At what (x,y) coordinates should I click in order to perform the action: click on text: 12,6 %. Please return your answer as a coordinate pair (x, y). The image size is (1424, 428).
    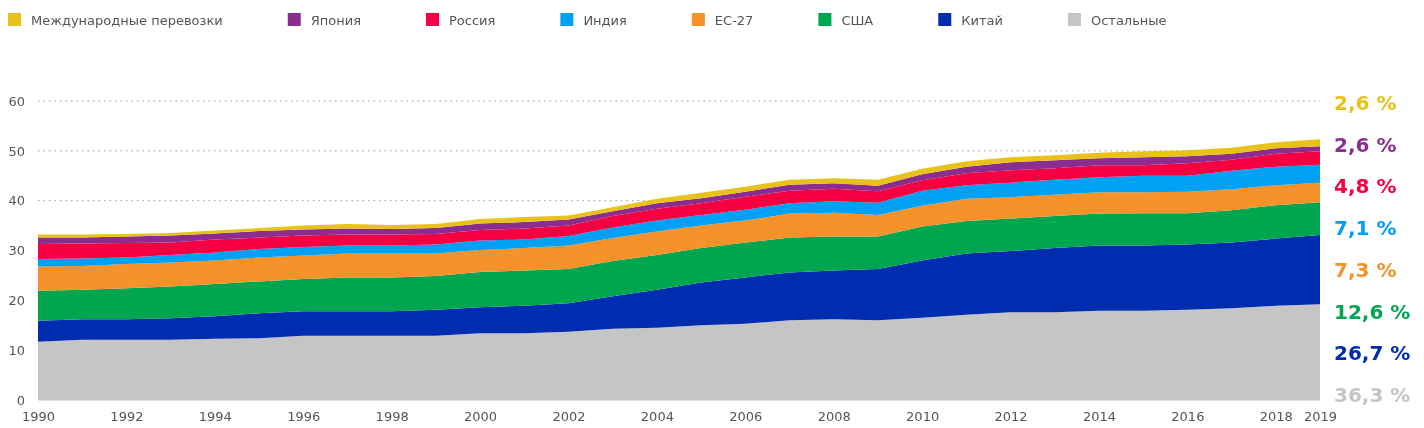
    Looking at the image, I should click on (1372, 311).